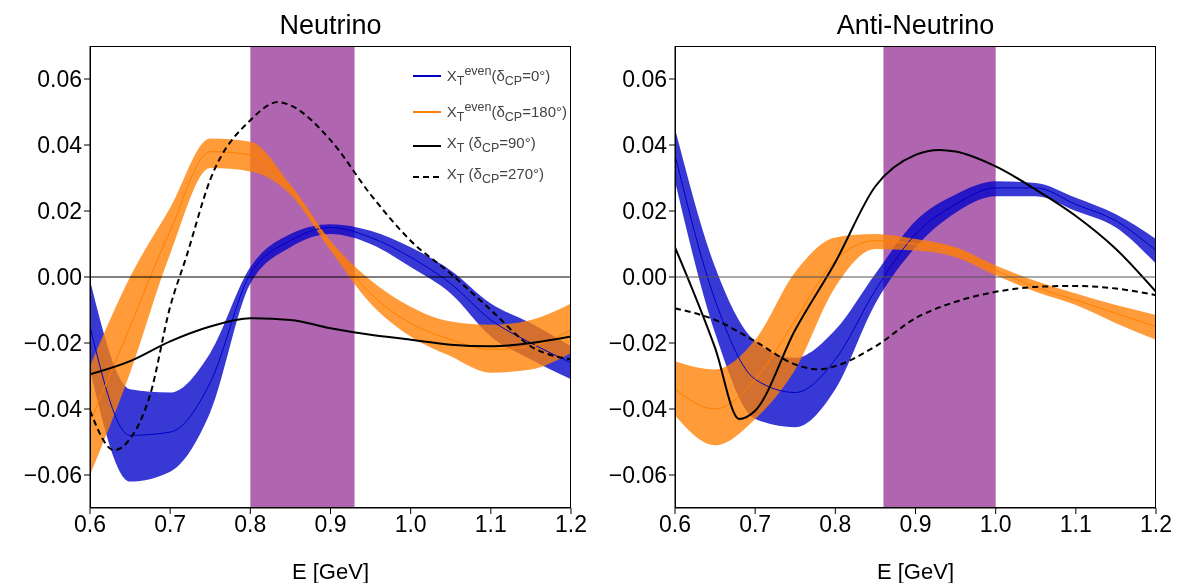  What do you see at coordinates (491, 145) in the screenshot?
I see `legend-label: X$_{T}$ (δ$_{CP}$=90°)` at bounding box center [491, 145].